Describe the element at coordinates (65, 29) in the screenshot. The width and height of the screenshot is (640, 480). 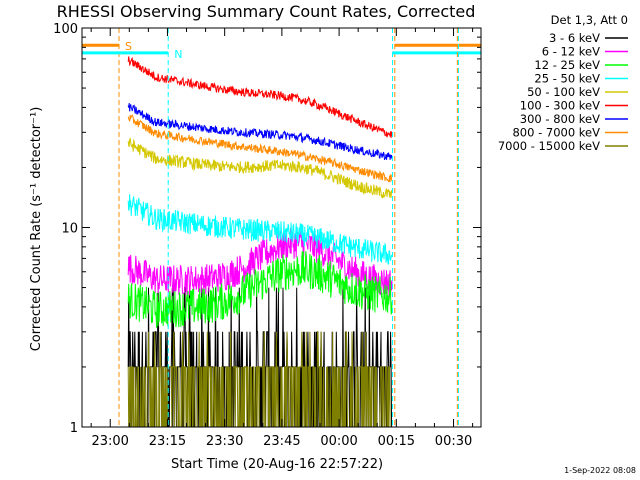
I see `y-tick-label-100: 100` at that location.